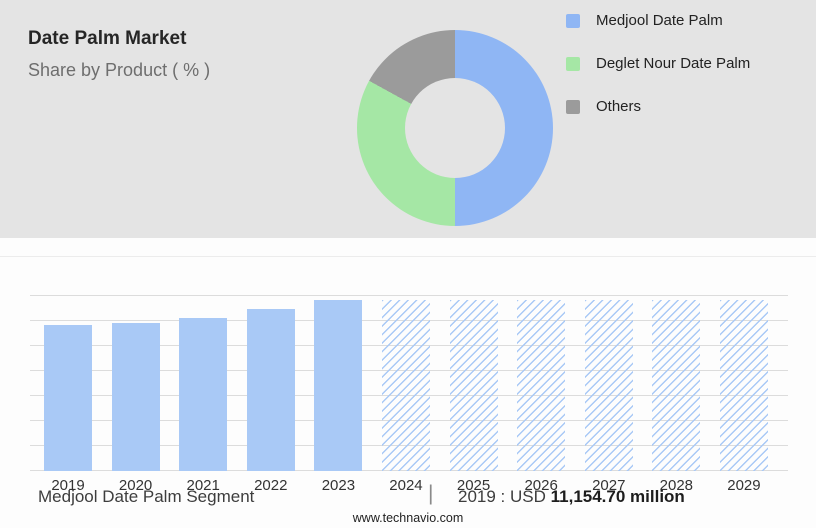 This screenshot has width=816, height=528. What do you see at coordinates (119, 70) in the screenshot?
I see `page-subtitle: Share by Product ( % )` at bounding box center [119, 70].